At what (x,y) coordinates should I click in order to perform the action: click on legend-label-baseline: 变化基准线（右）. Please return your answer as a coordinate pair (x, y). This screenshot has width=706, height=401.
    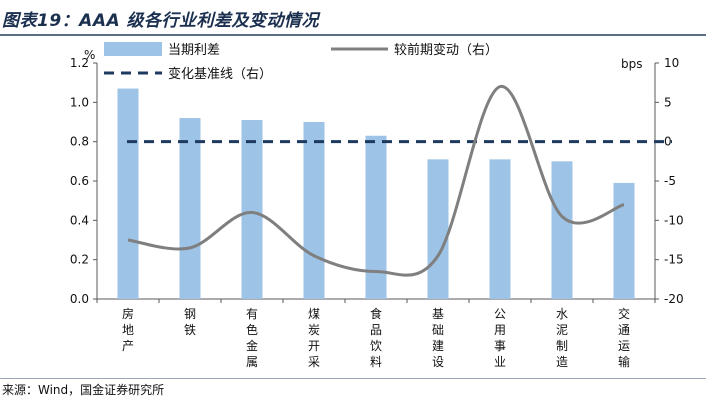
    Looking at the image, I should click on (220, 74).